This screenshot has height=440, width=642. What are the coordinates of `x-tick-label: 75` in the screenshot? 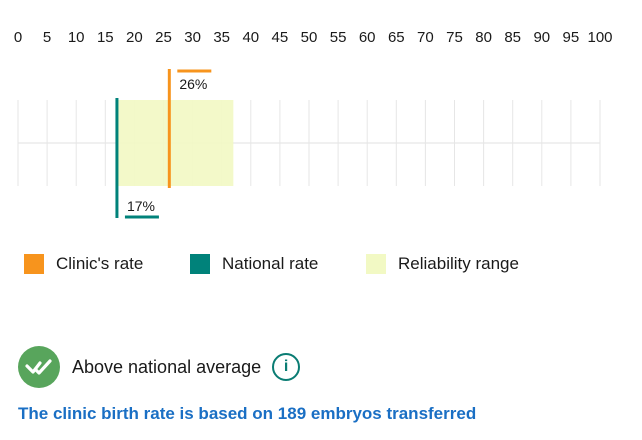 It's located at (454, 37).